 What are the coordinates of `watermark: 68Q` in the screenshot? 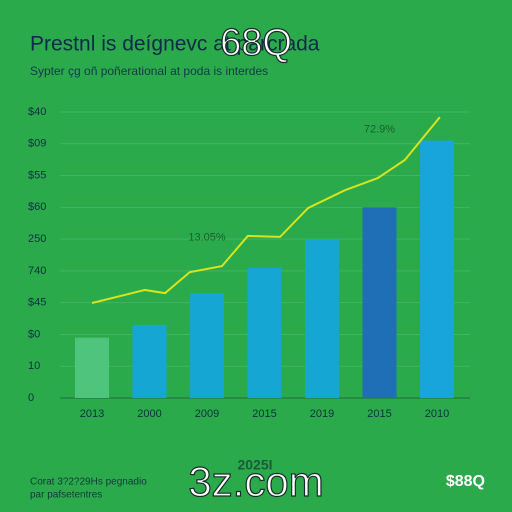 It's located at (256, 43).